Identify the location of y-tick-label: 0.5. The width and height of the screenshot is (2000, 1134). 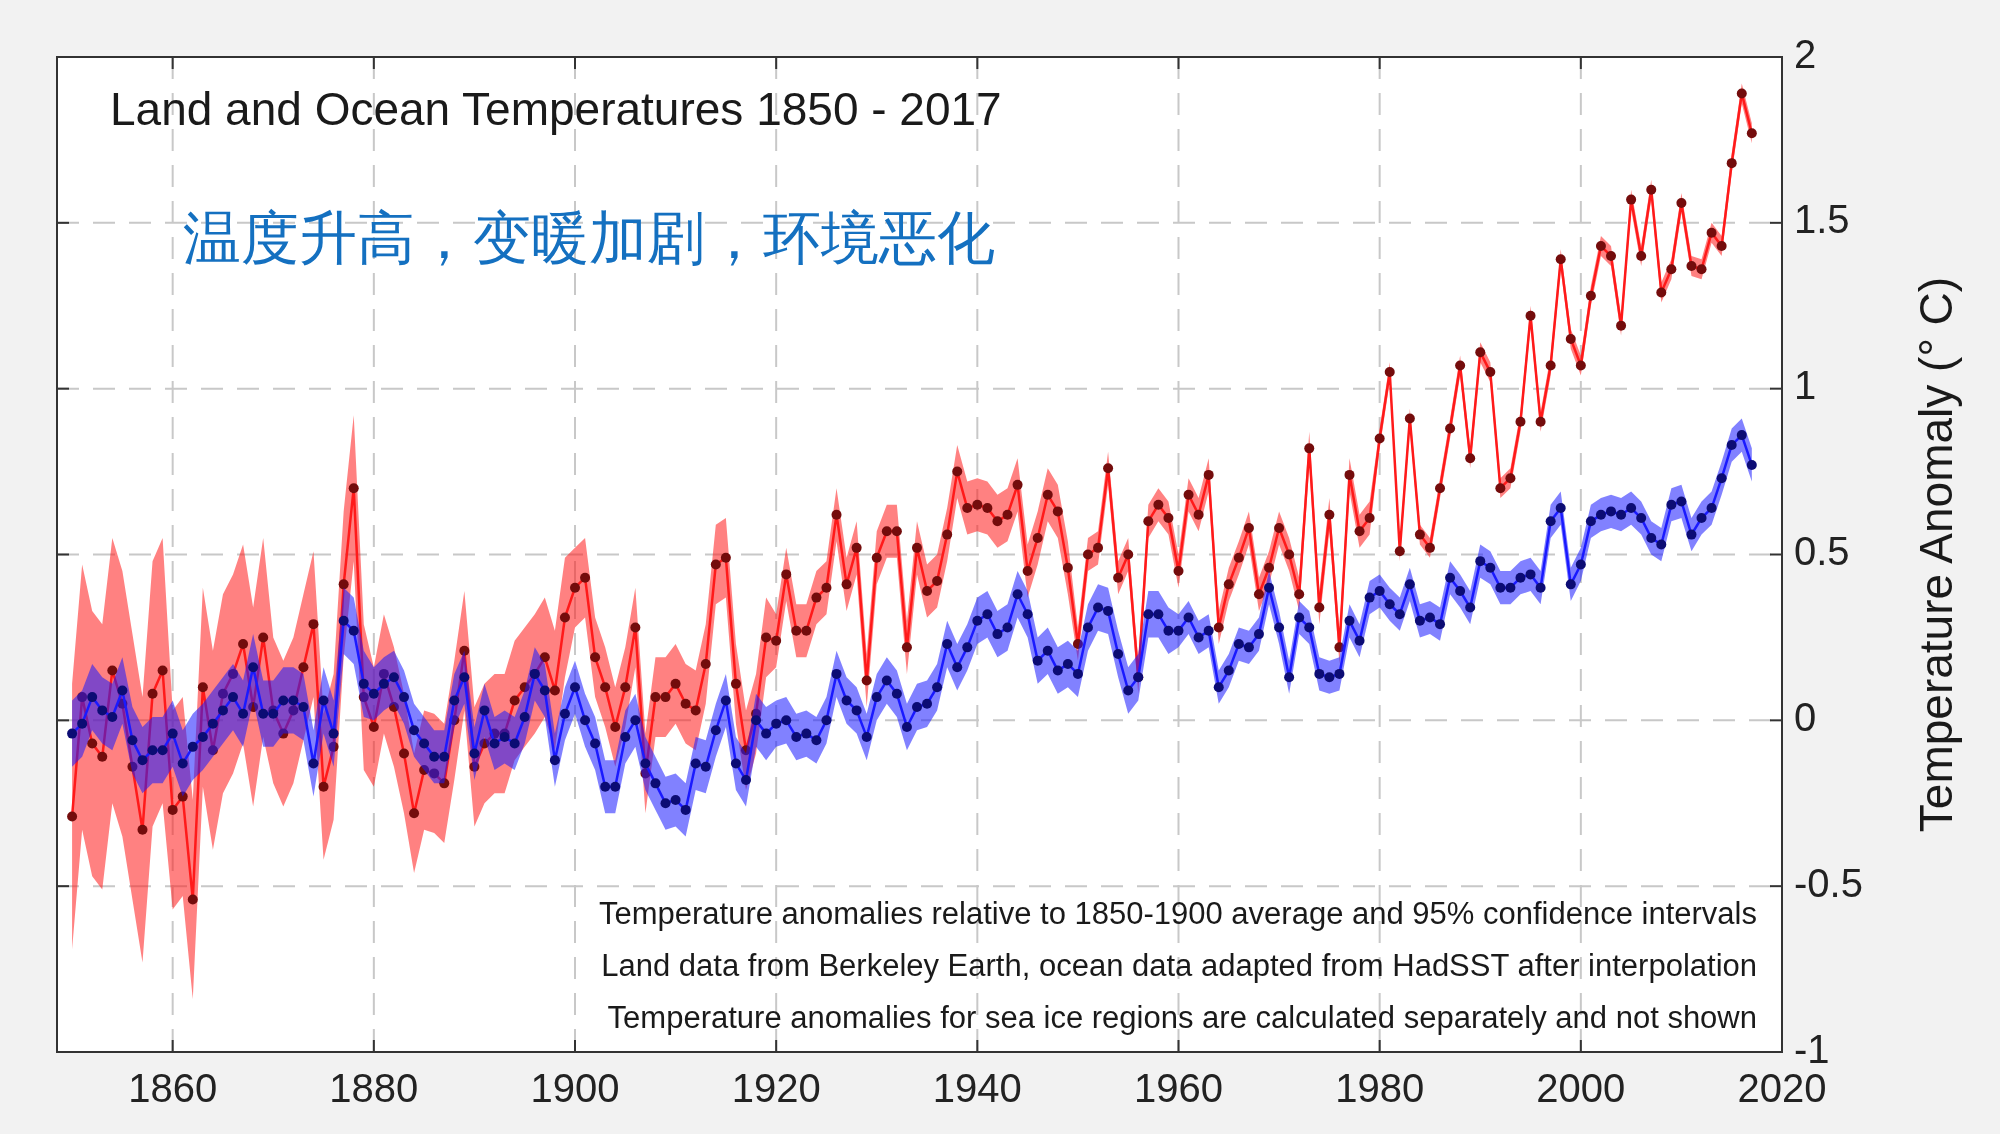
(1822, 551).